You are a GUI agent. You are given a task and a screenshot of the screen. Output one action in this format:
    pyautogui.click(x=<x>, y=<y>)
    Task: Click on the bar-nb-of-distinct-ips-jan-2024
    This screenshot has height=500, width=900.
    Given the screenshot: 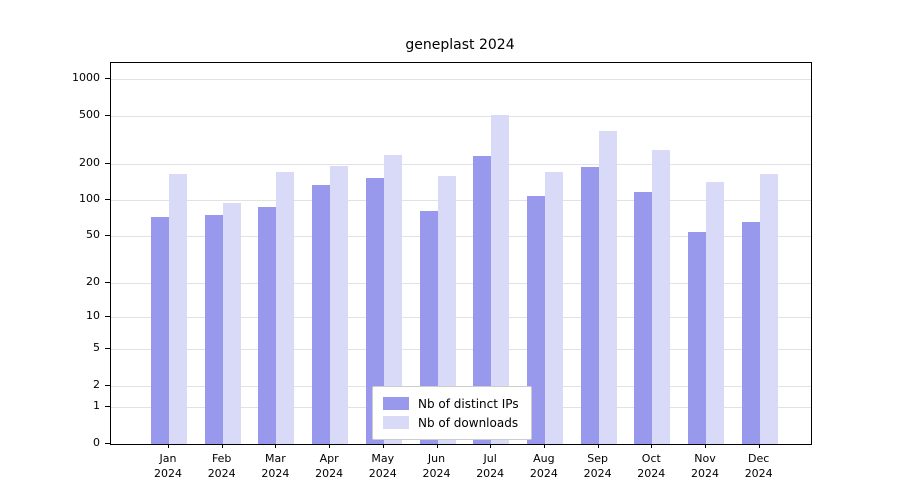 What is the action you would take?
    pyautogui.click(x=160, y=330)
    